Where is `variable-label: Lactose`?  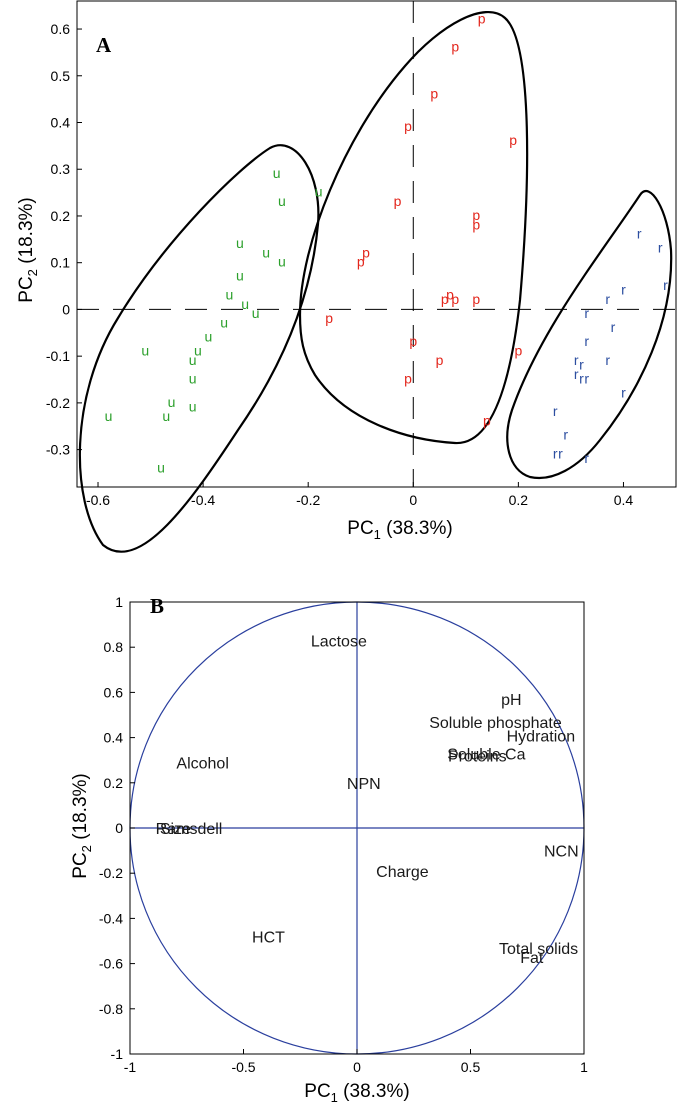 variable-label: Lactose is located at coordinates (339, 641).